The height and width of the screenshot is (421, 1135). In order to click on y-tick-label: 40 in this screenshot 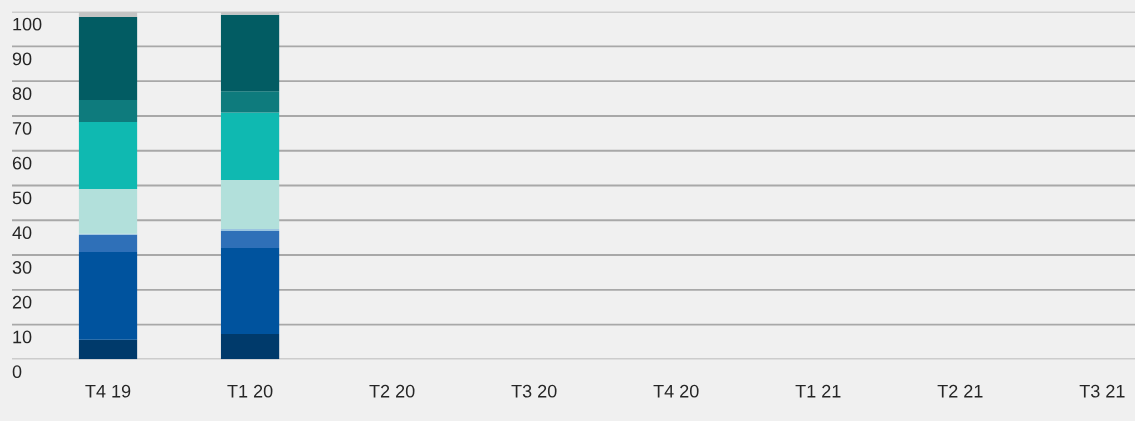, I will do `click(22, 233)`.